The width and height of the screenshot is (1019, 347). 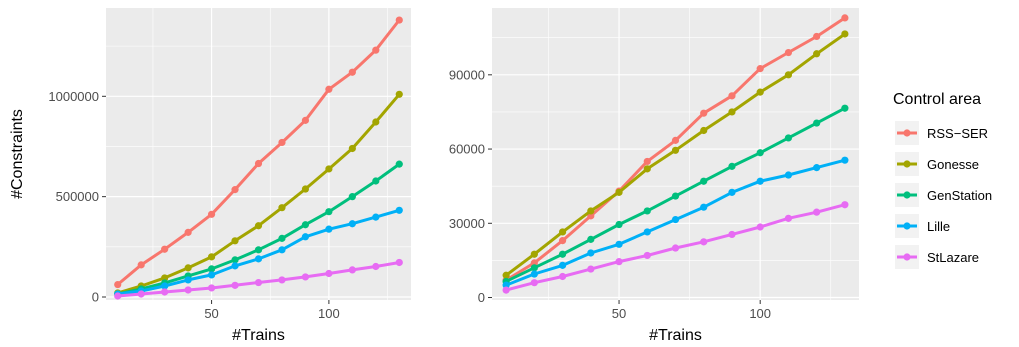 What do you see at coordinates (938, 226) in the screenshot?
I see `legend-label: Lille` at bounding box center [938, 226].